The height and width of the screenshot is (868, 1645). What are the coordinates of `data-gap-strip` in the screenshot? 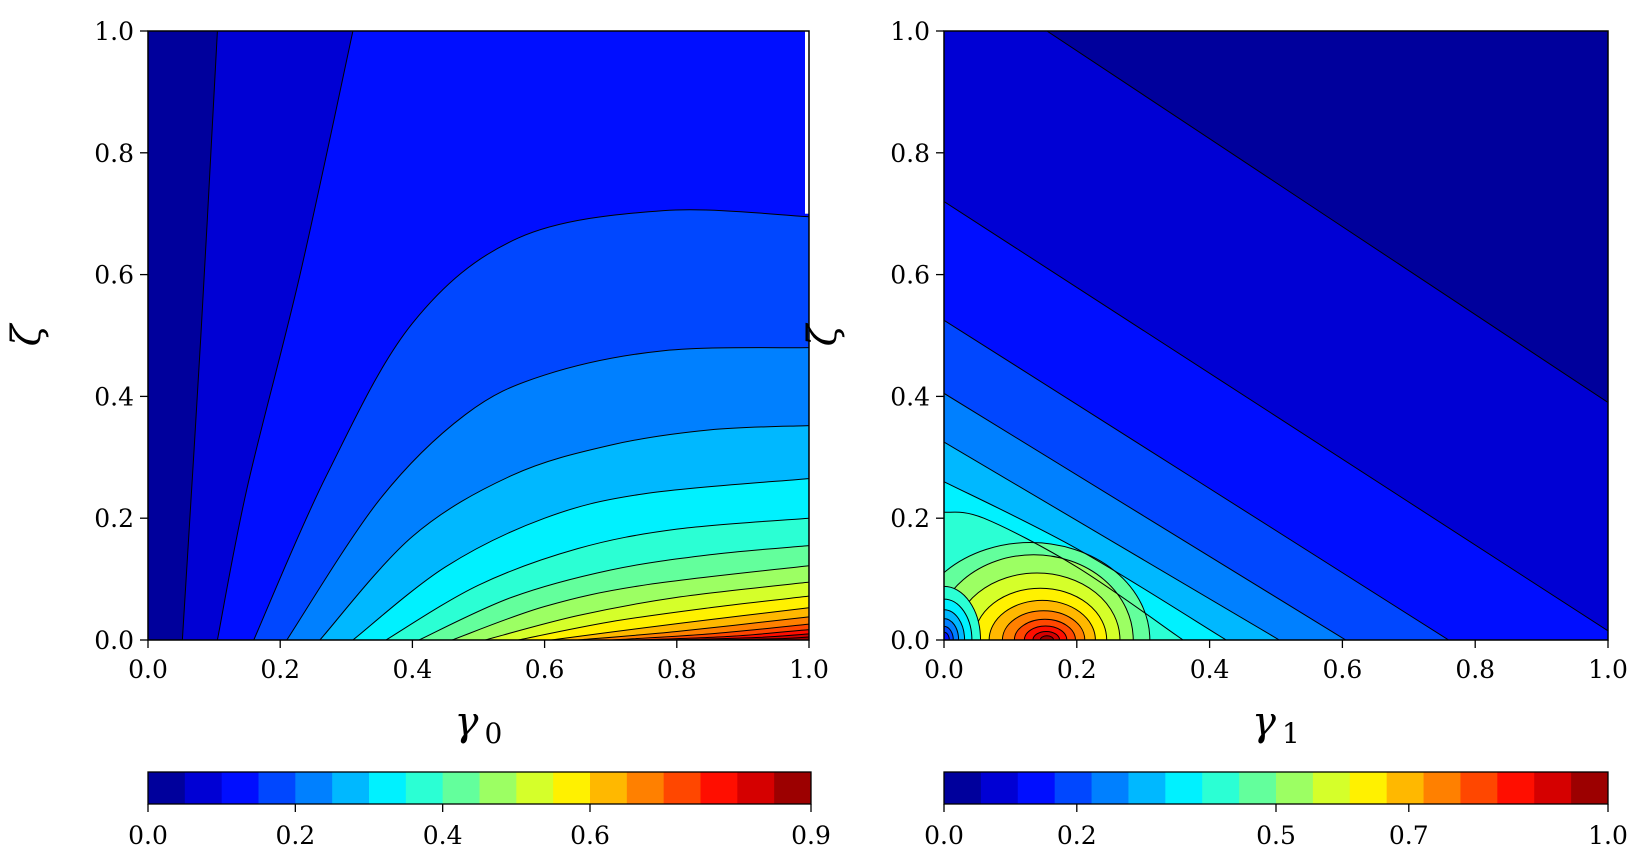 It's located at (807, 122).